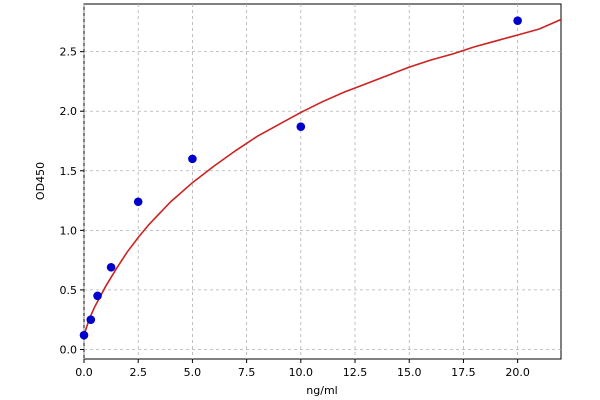  Describe the element at coordinates (69, 349) in the screenshot. I see `y-tick-label: 0.0` at that location.